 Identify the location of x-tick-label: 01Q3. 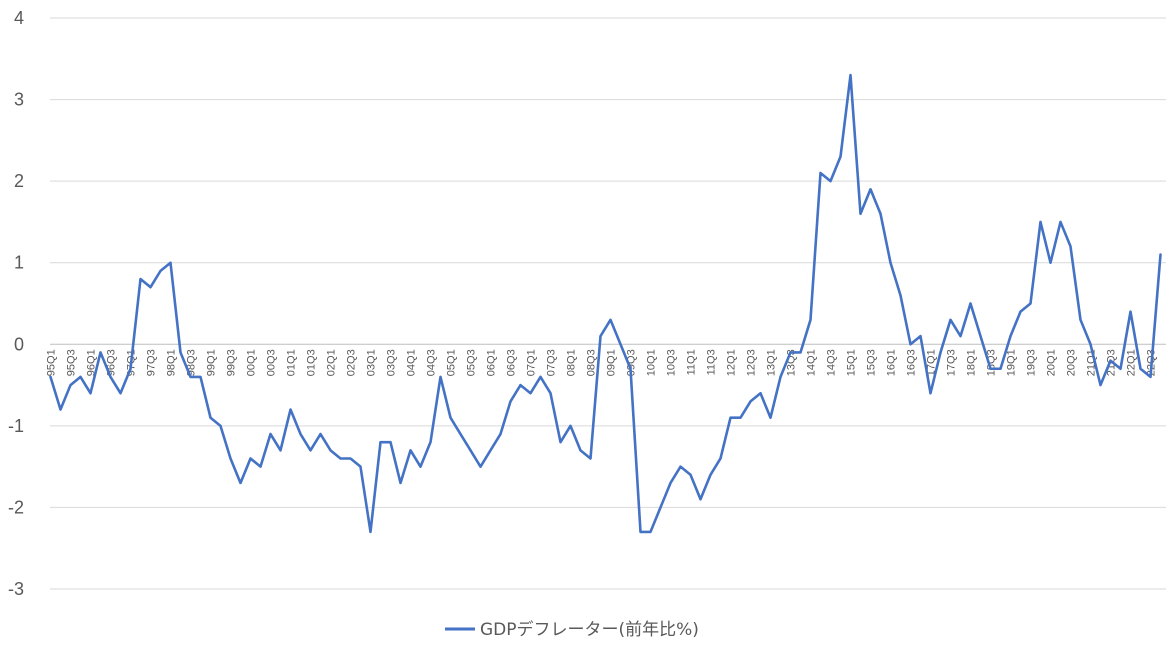
(312, 362).